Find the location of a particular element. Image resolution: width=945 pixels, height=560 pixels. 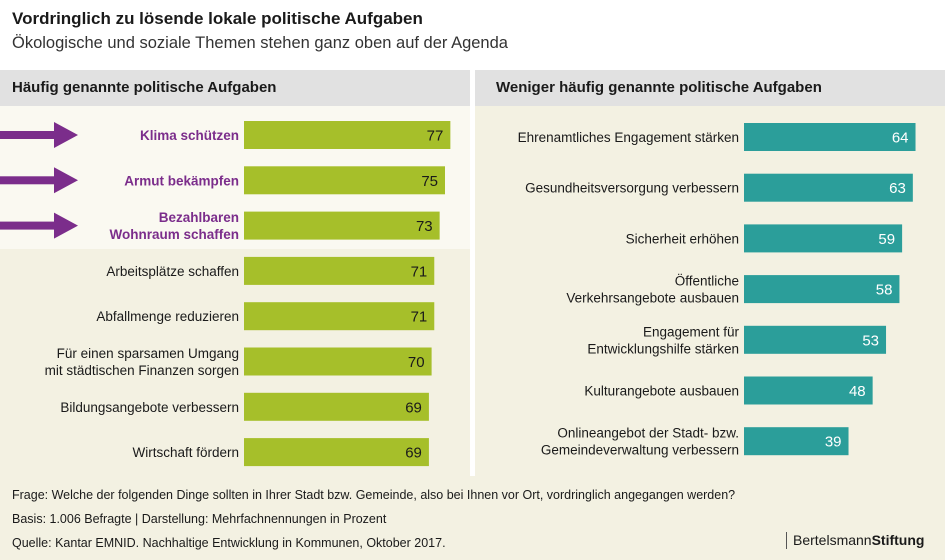

left-panel-title: Häufig genannte politische Aufgaben is located at coordinates (144, 87).